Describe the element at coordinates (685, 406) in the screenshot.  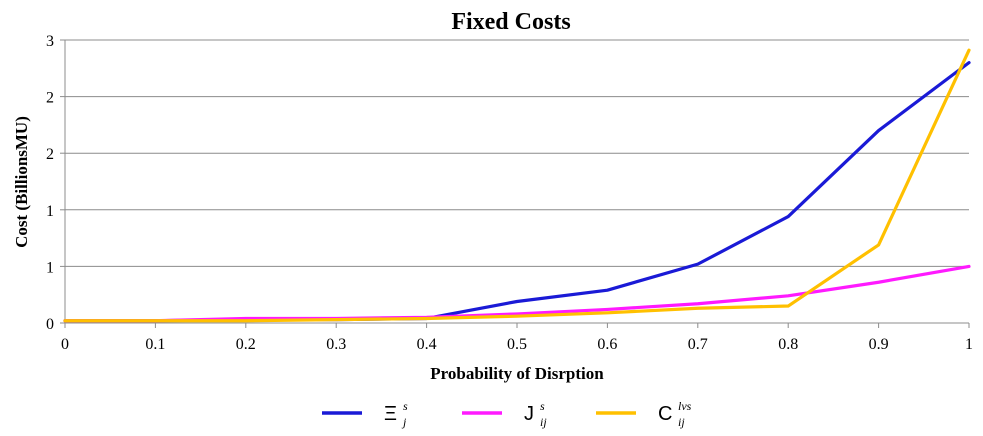
I see `legend-superscript: lvs` at that location.